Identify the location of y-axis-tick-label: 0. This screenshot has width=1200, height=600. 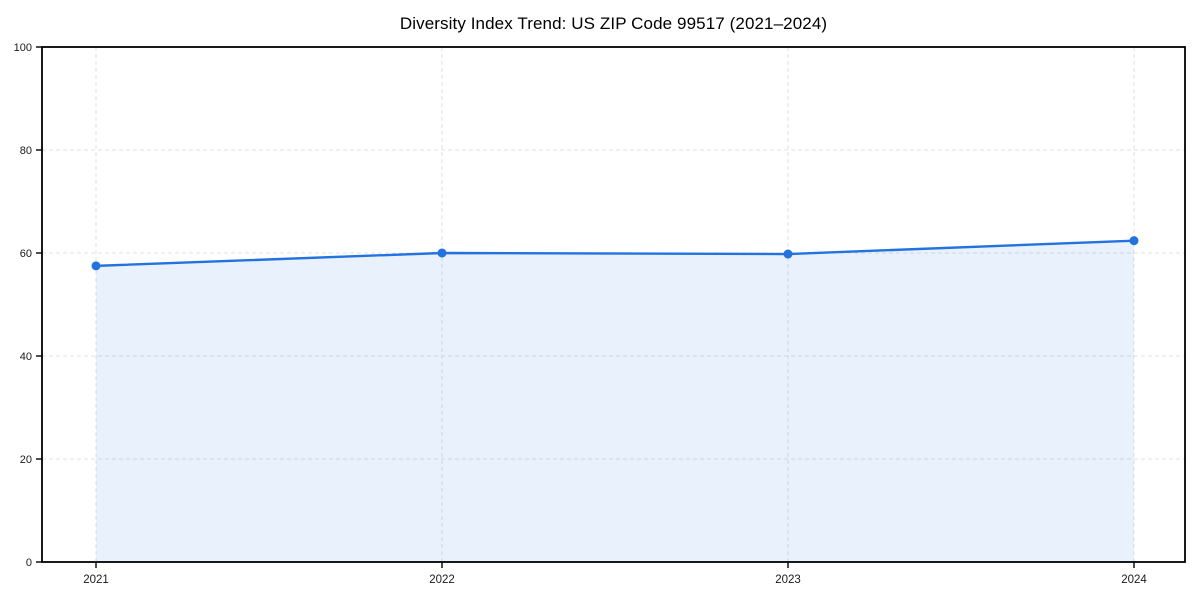
(29, 563).